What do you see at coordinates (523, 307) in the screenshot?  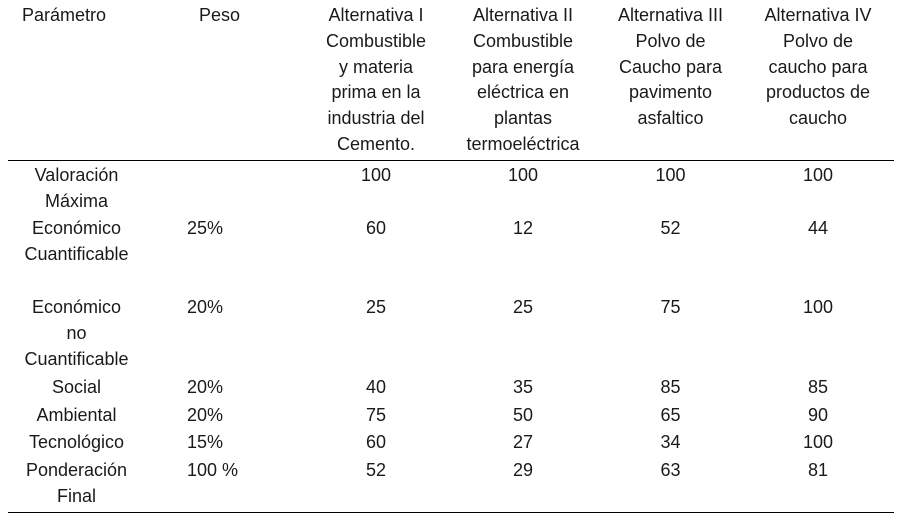 I see `row-alternativa-2: 25` at bounding box center [523, 307].